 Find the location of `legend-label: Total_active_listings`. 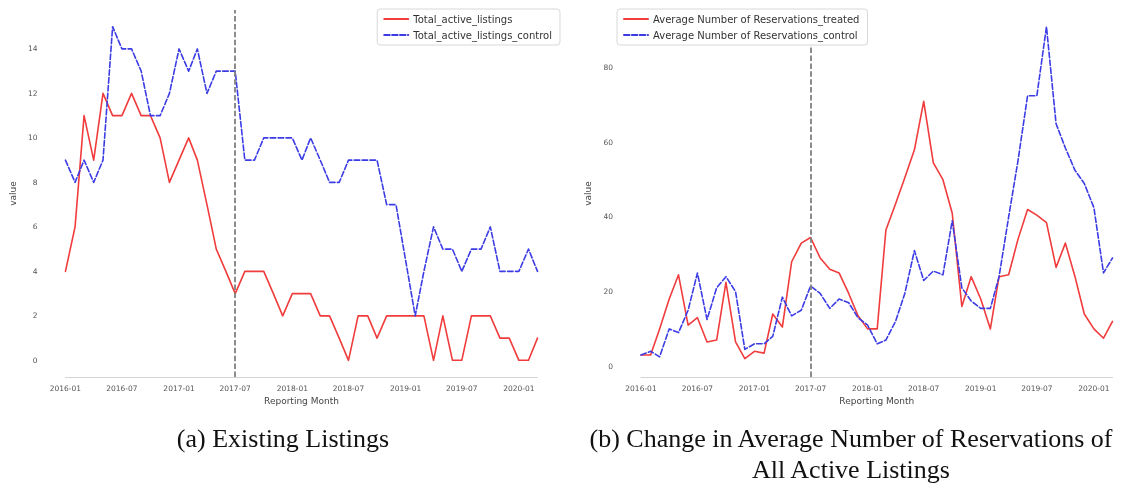

legend-label: Total_active_listings is located at coordinates (462, 19).